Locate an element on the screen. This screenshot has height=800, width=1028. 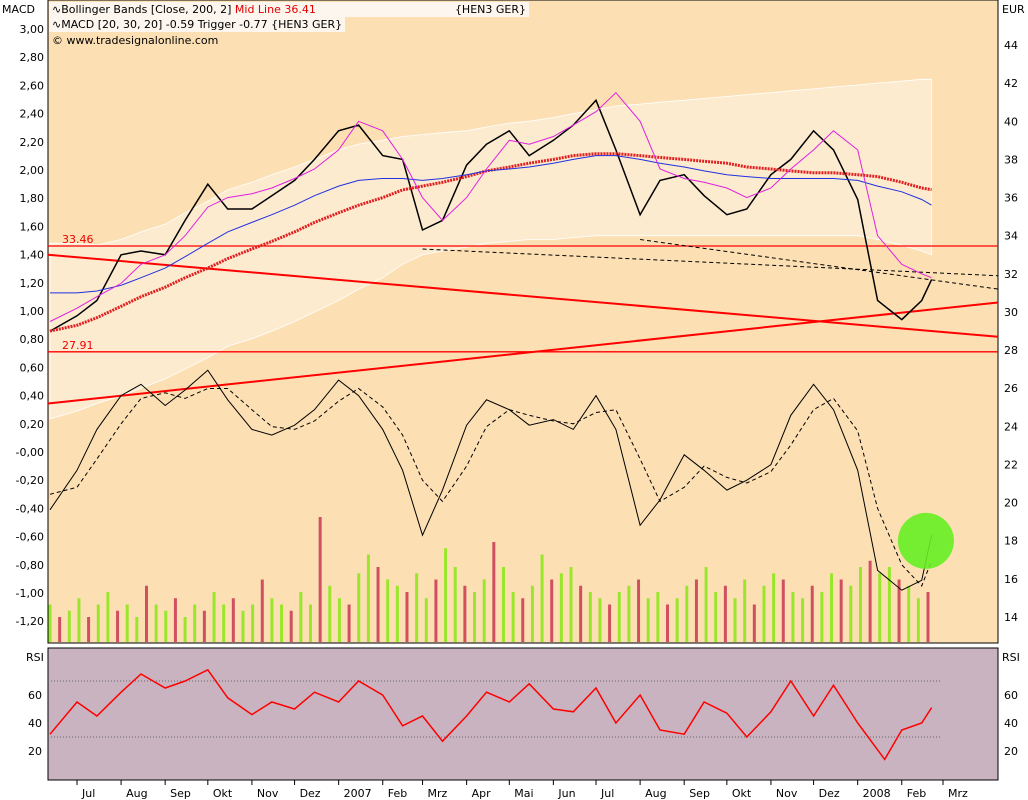
x-axis-tick: Feb is located at coordinates (397, 793).